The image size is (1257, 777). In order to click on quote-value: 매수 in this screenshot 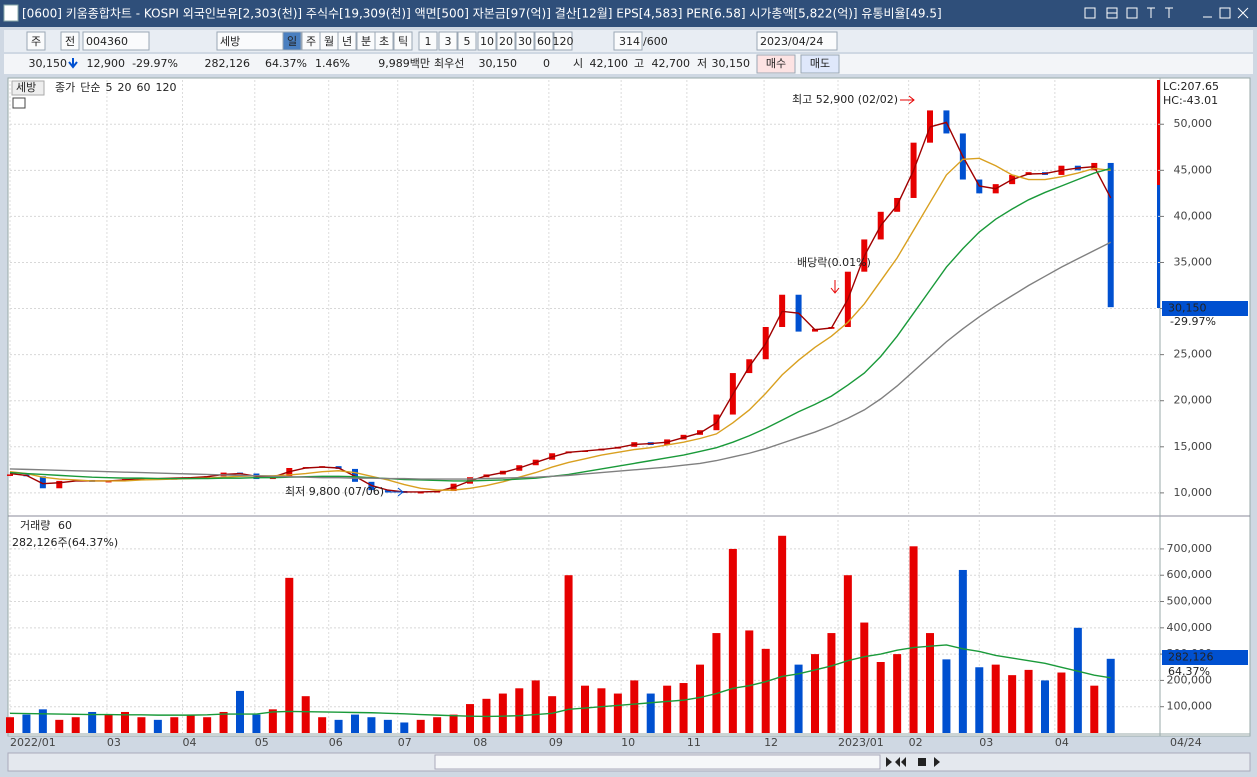, I will do `click(776, 63)`.